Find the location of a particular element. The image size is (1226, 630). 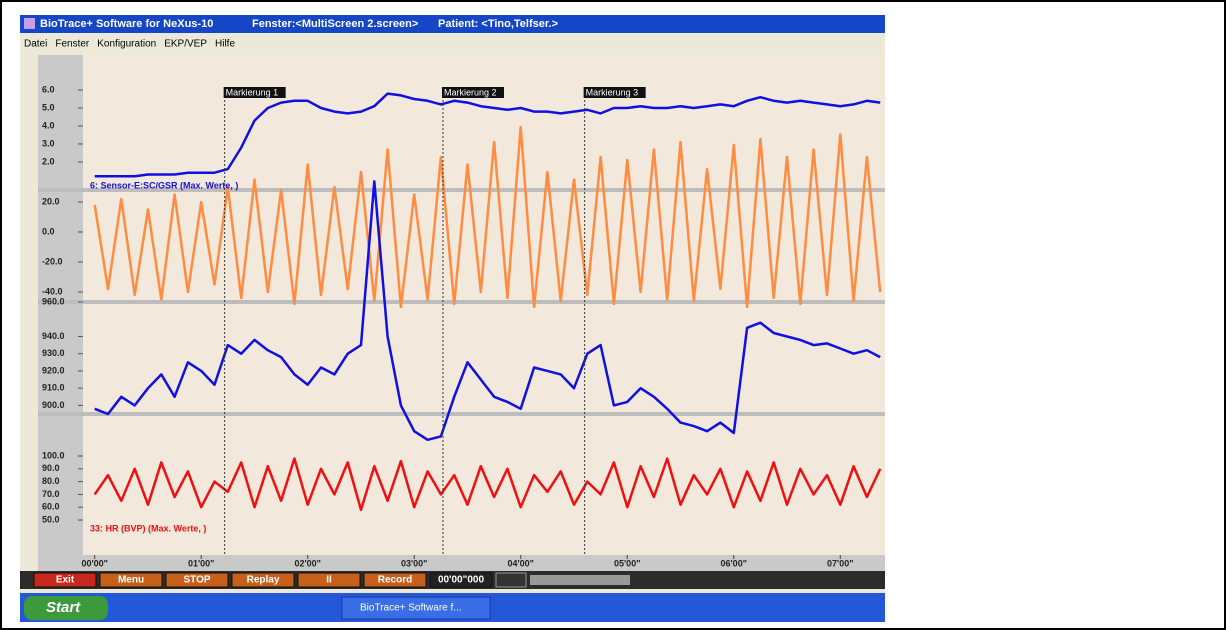

x-tick-label: 06'00" is located at coordinates (734, 563).